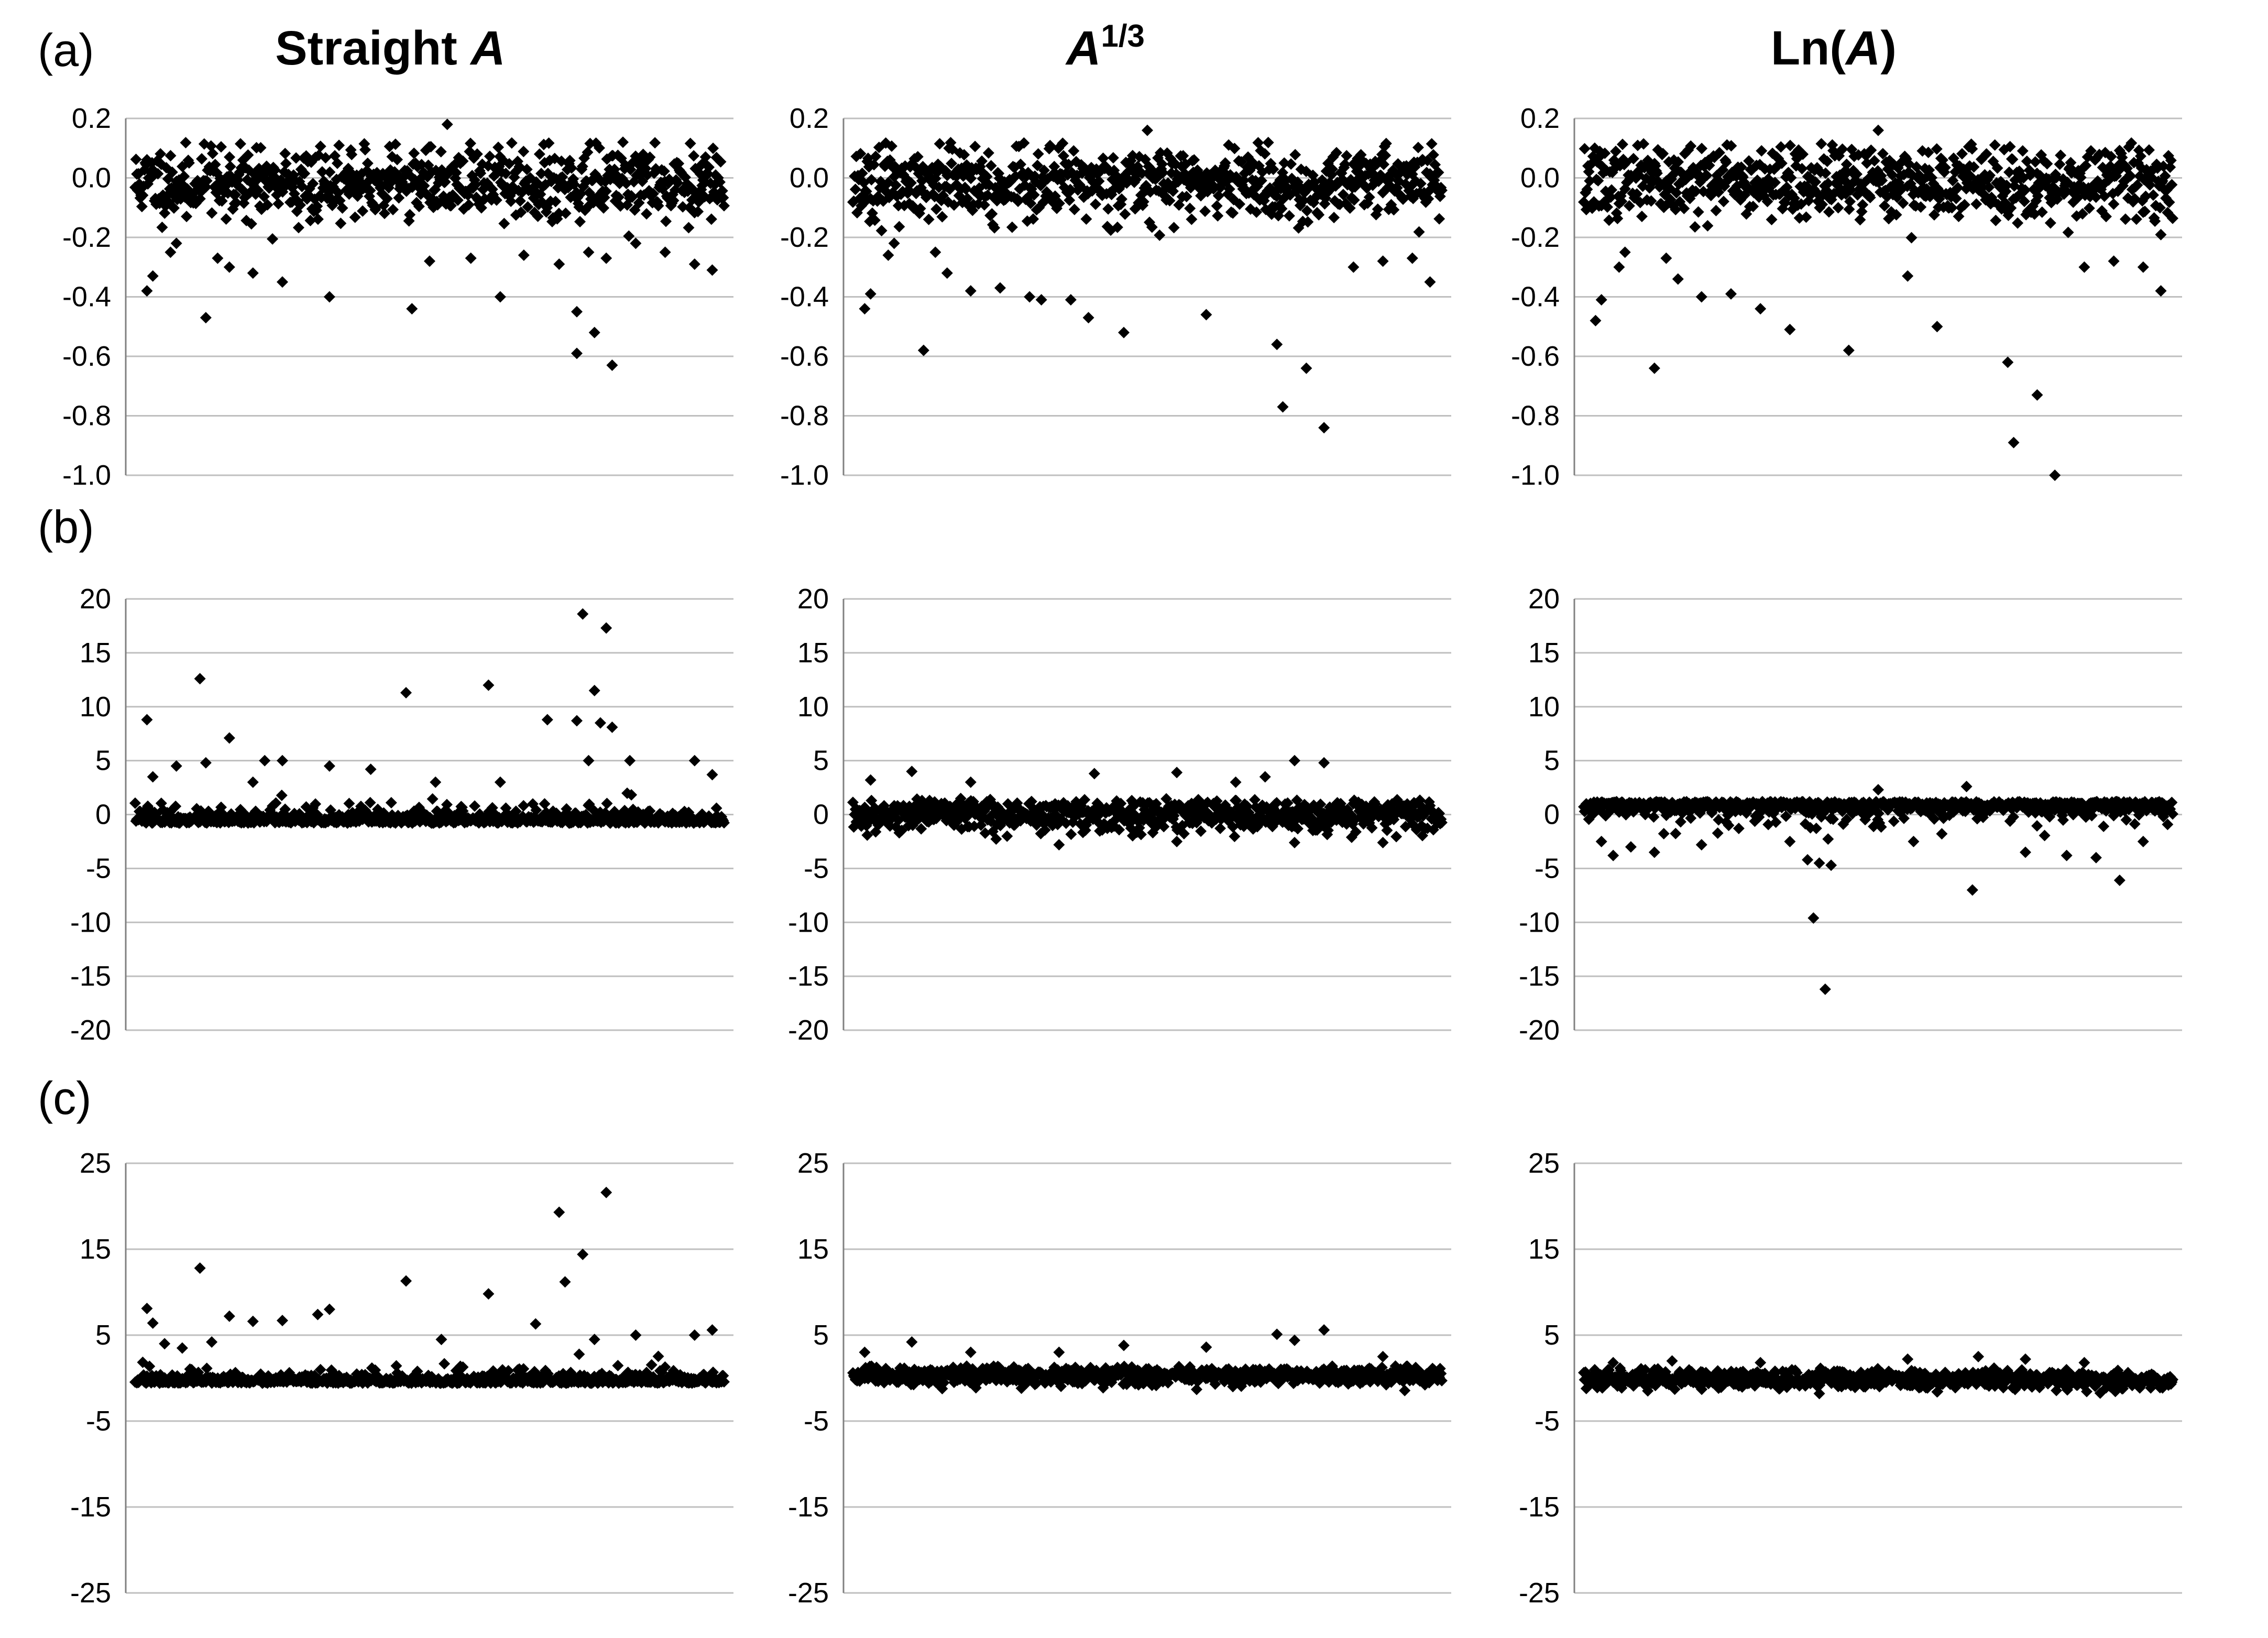 The width and height of the screenshot is (2268, 1638). I want to click on y-tick-label: 0.0, so click(1540, 178).